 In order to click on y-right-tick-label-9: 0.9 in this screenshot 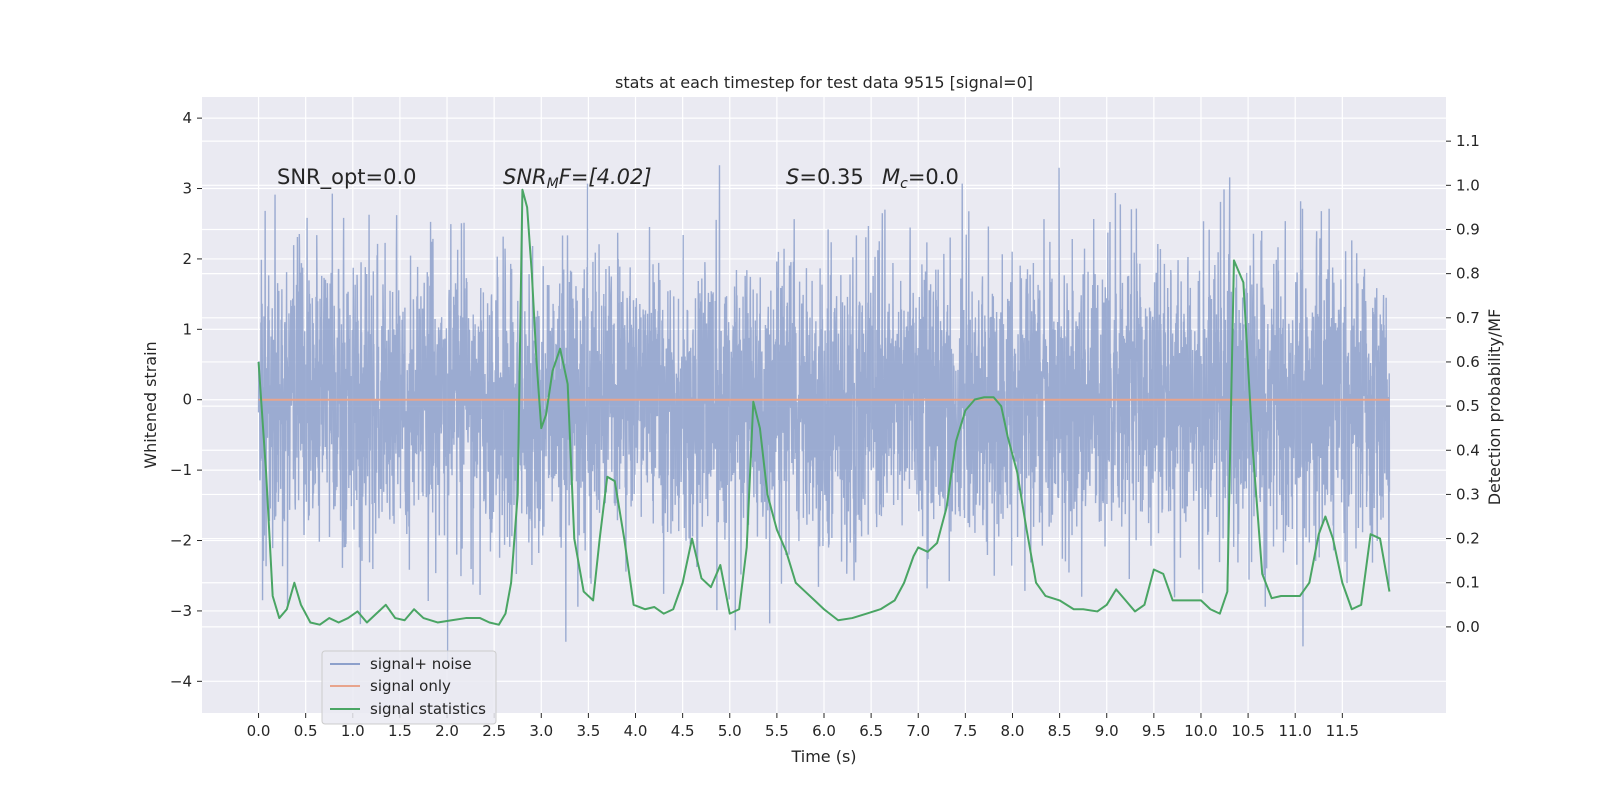, I will do `click(1468, 229)`.